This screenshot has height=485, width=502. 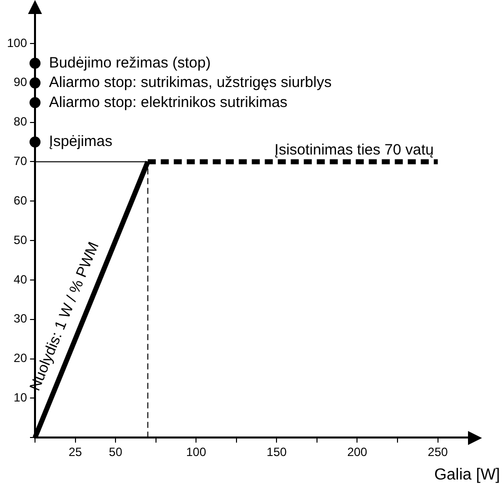 What do you see at coordinates (168, 102) in the screenshot?
I see `annotation: Aliarmo stop: elektrinikos sutrikimas` at bounding box center [168, 102].